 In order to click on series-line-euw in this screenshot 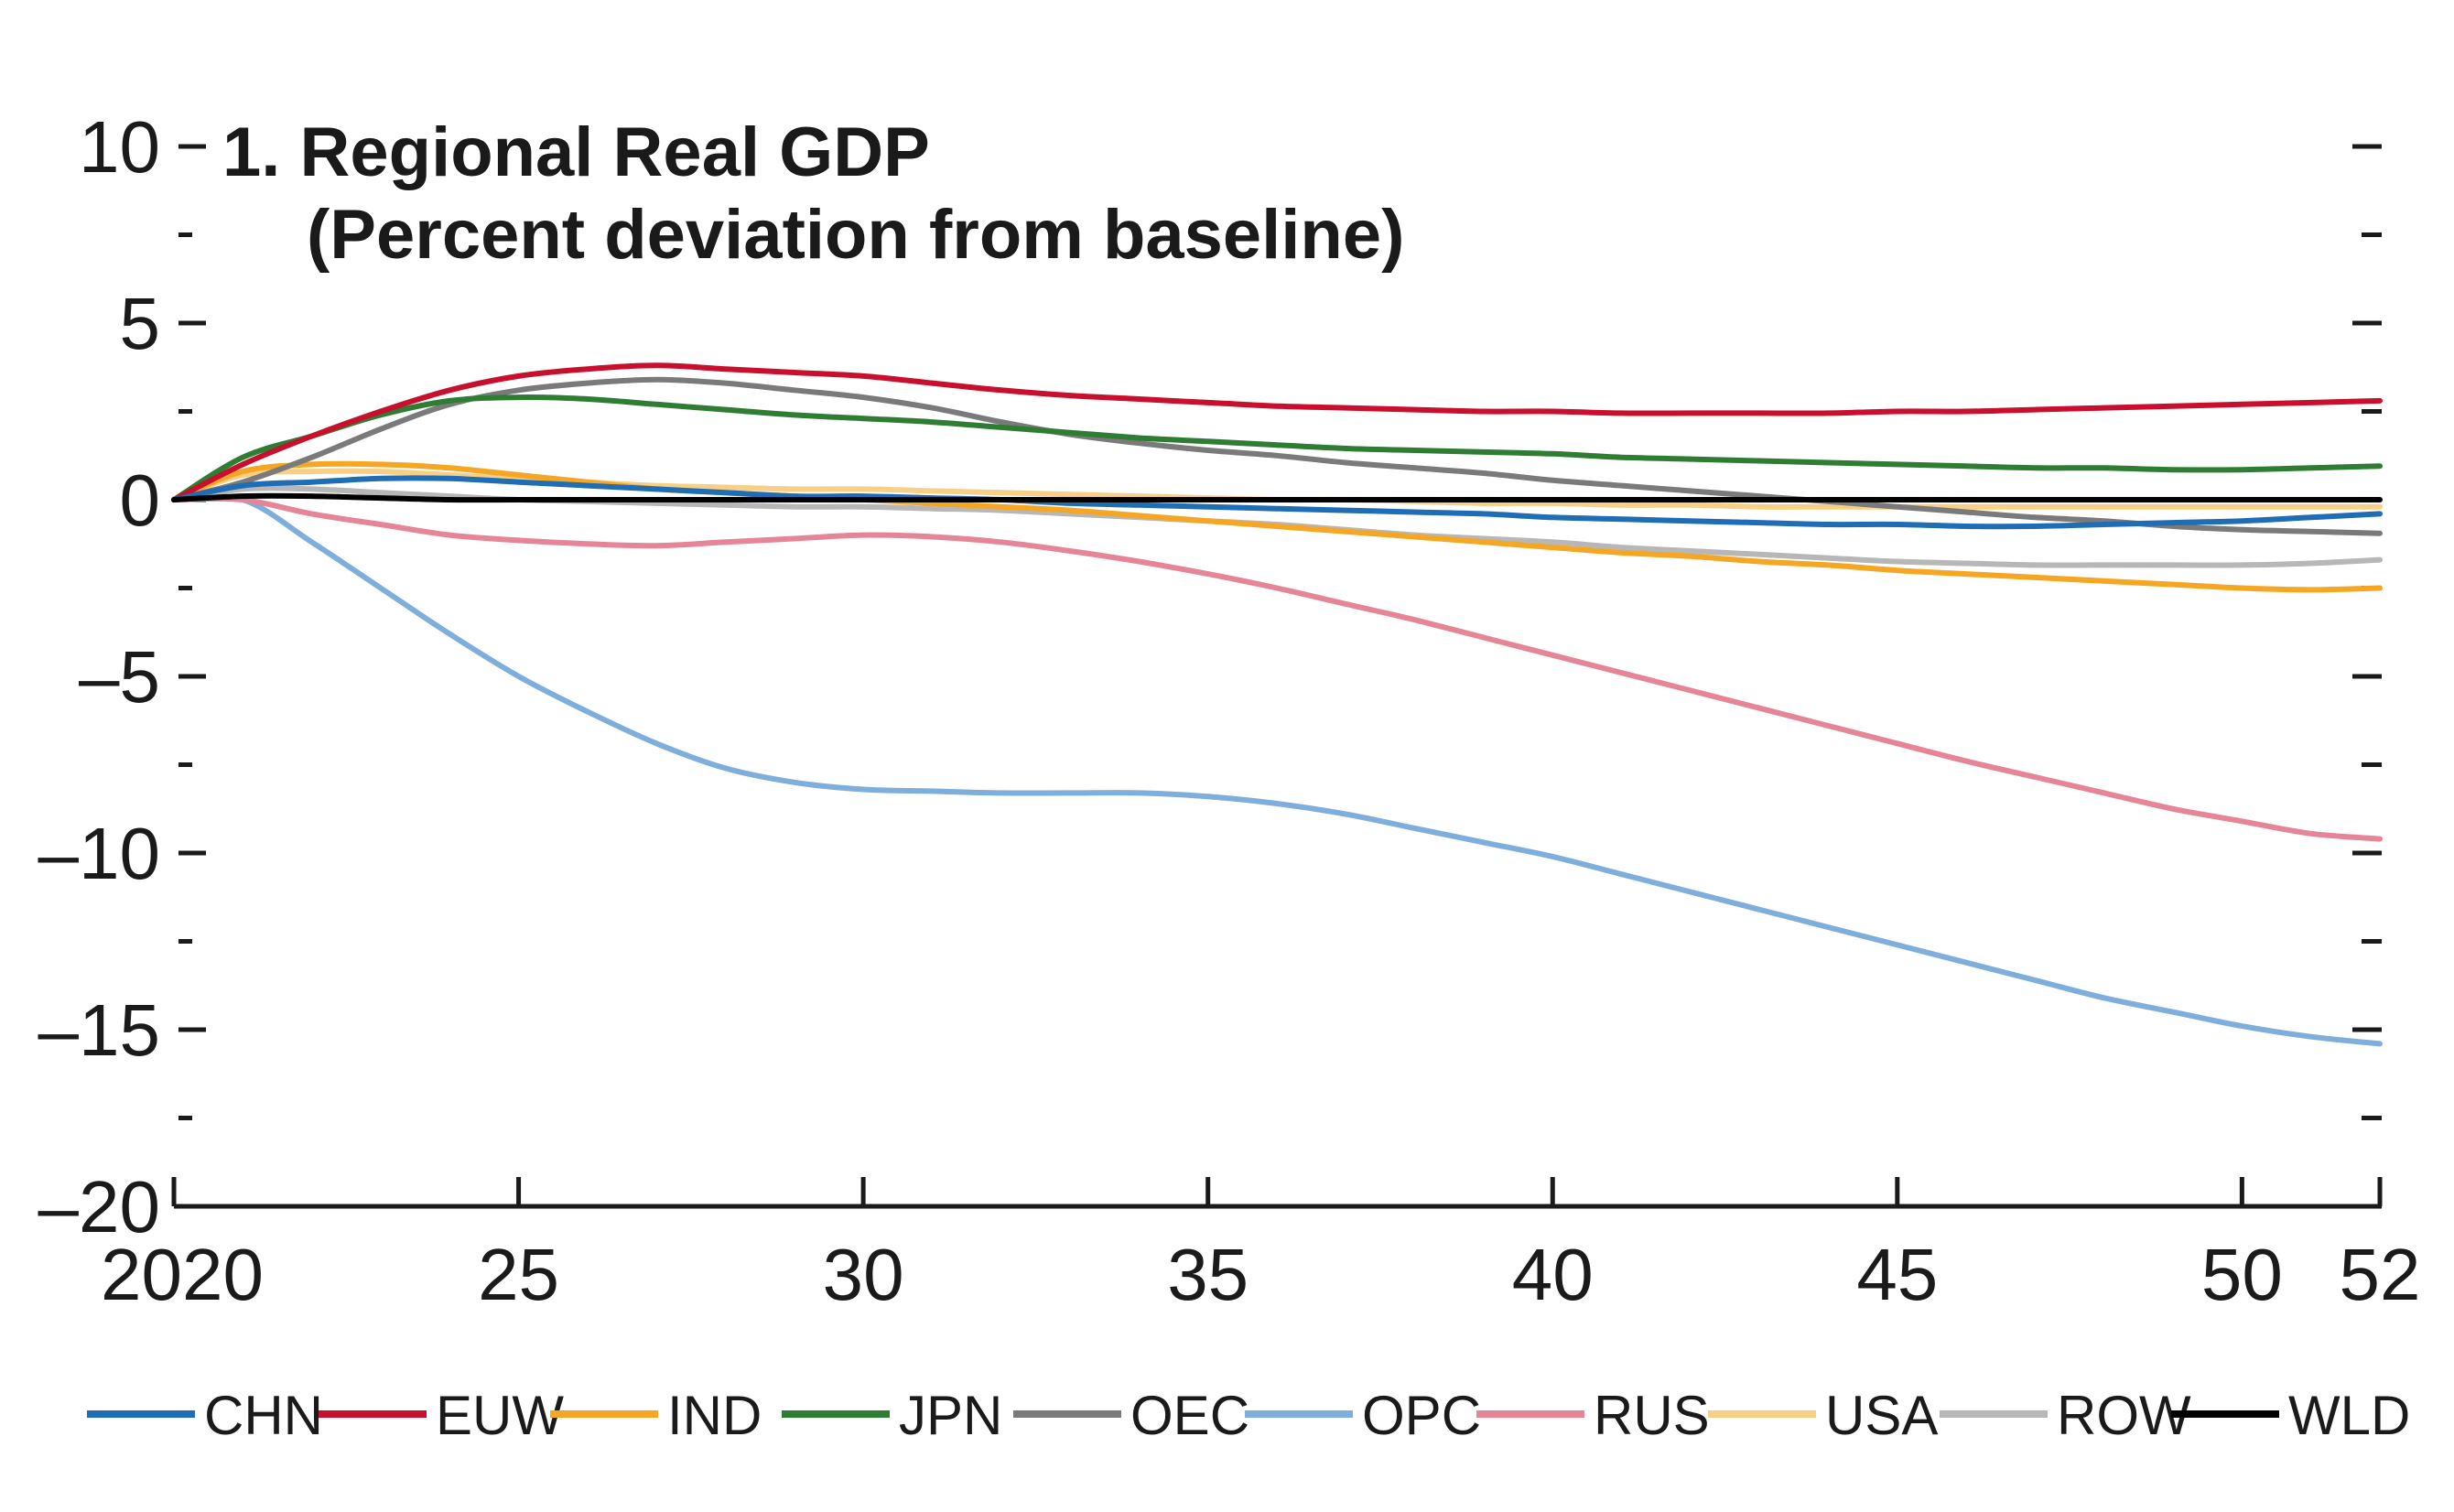, I will do `click(1277, 432)`.